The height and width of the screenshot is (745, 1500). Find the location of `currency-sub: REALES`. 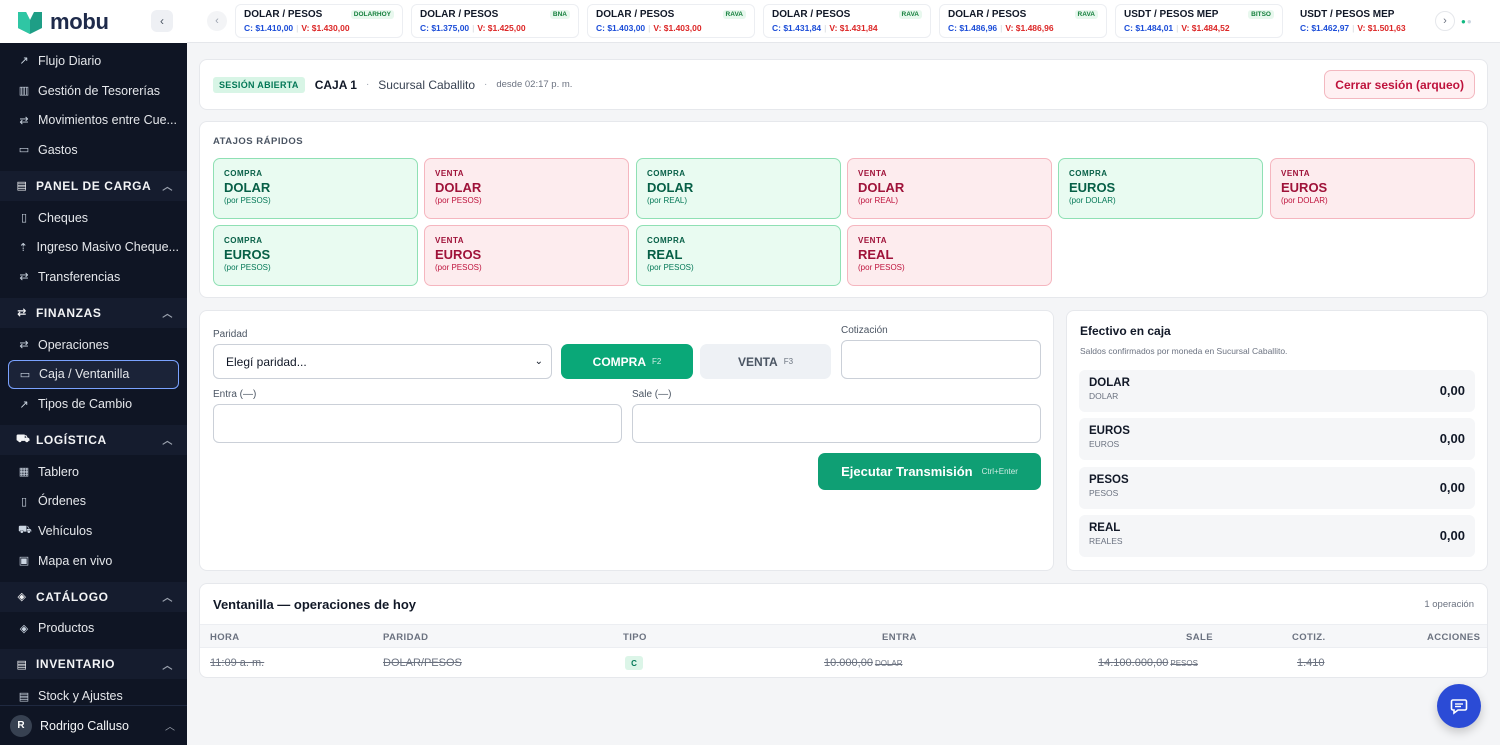

currency-sub: REALES is located at coordinates (1106, 541).